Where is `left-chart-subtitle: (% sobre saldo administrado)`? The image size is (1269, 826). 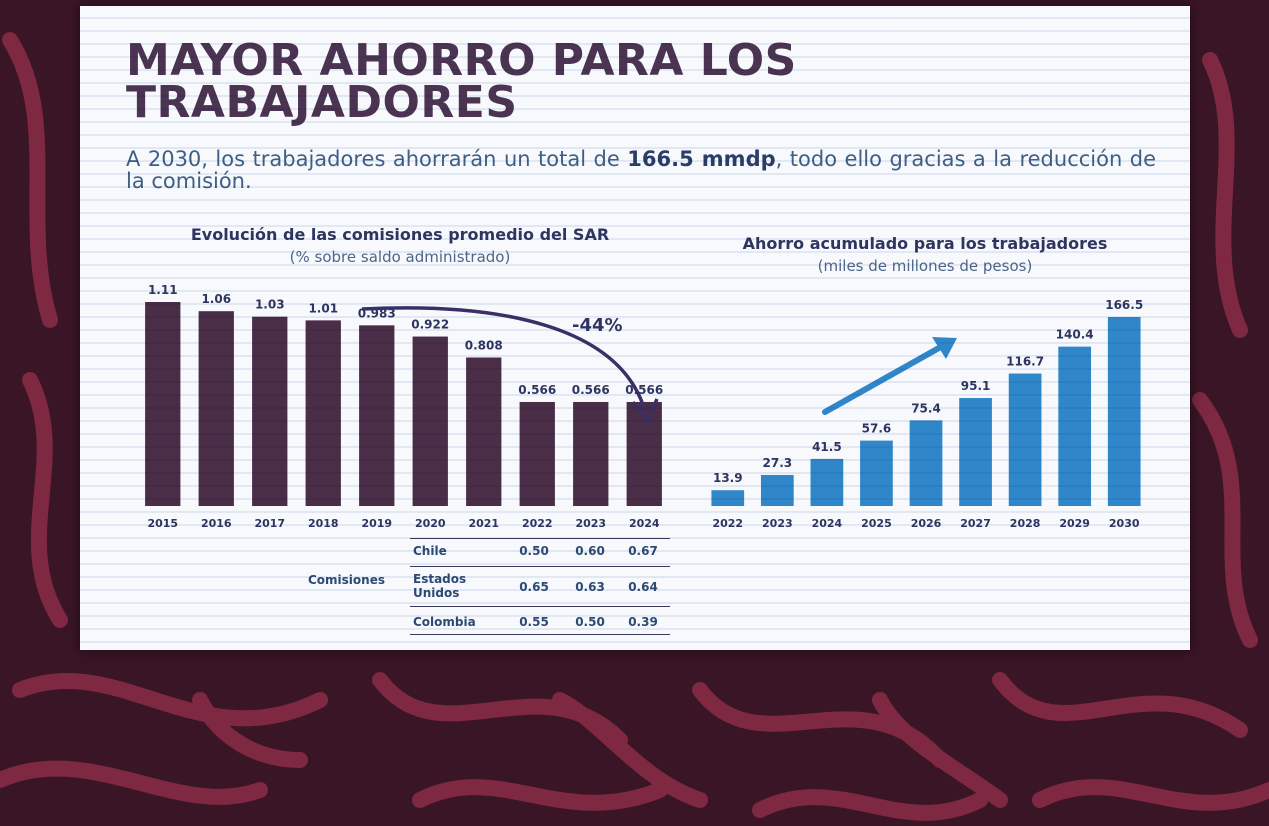
left-chart-subtitle: (% sobre saldo administrado) is located at coordinates (400, 257).